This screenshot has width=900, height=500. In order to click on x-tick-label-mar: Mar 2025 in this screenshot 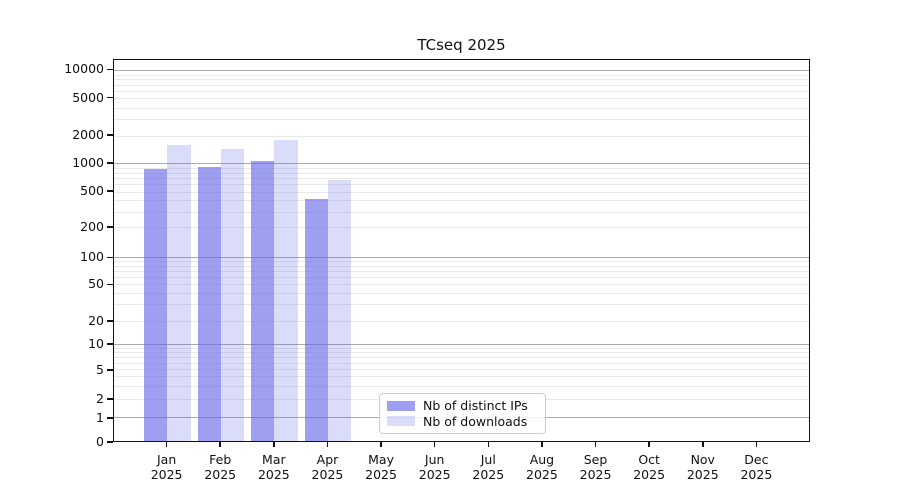, I will do `click(273, 467)`.